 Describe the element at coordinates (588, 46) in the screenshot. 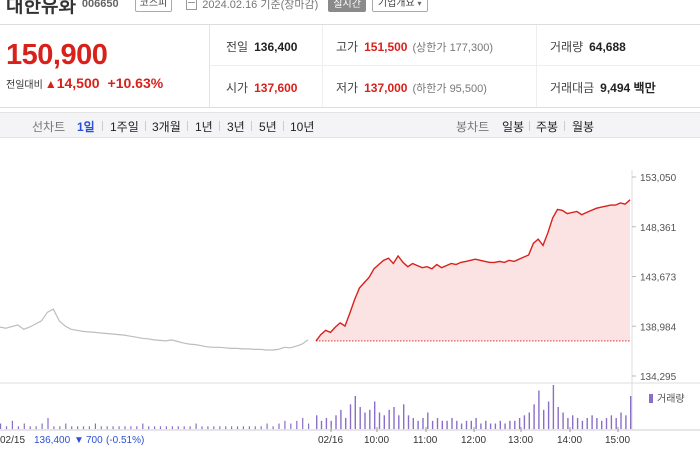

I see `stat-volume: 거래량 64,688` at that location.